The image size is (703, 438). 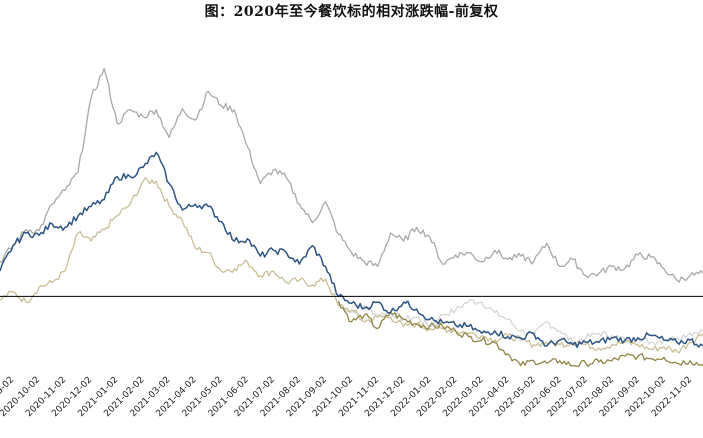 I want to click on chart-title: 图：2020年至今餐饮标的相对涨跌幅-前复权, so click(x=351, y=12).